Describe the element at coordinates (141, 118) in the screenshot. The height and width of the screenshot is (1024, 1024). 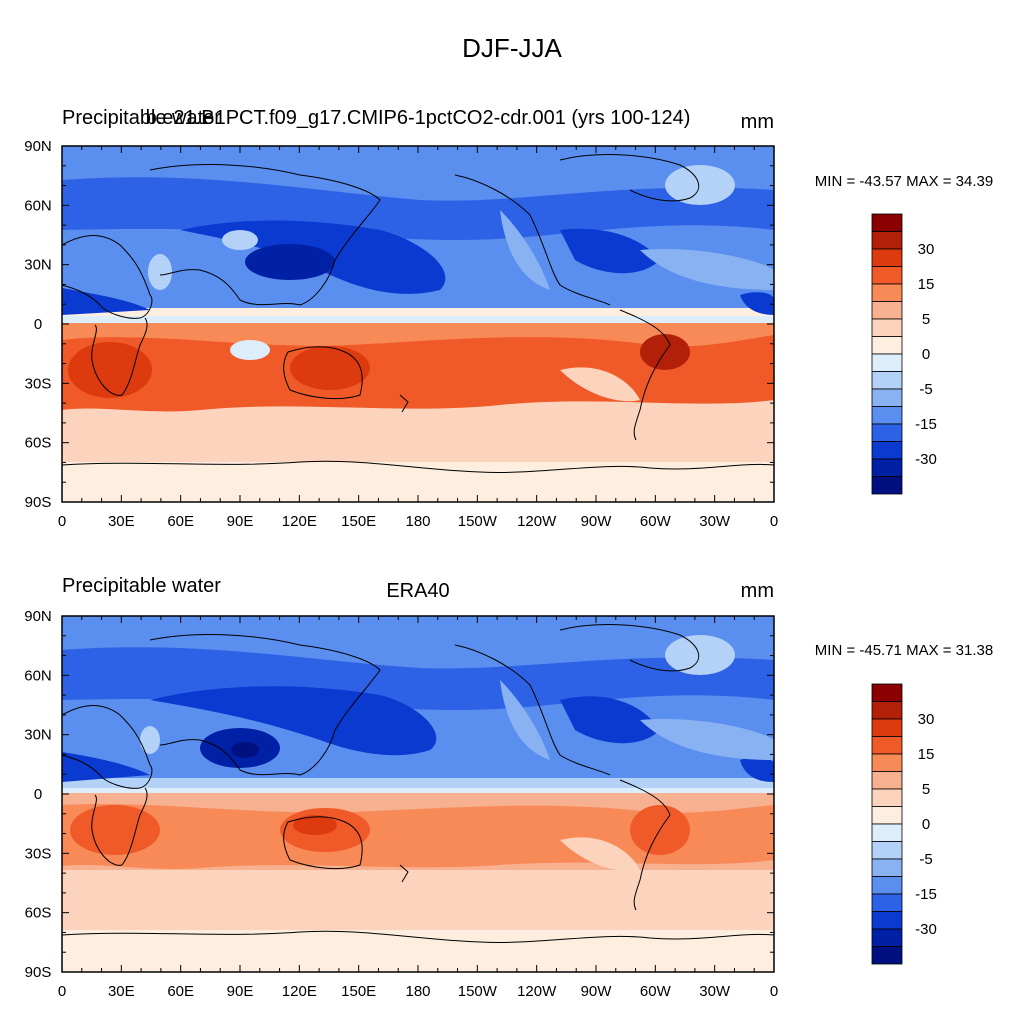
I see `panel-1-left-title: Precipitable water` at that location.